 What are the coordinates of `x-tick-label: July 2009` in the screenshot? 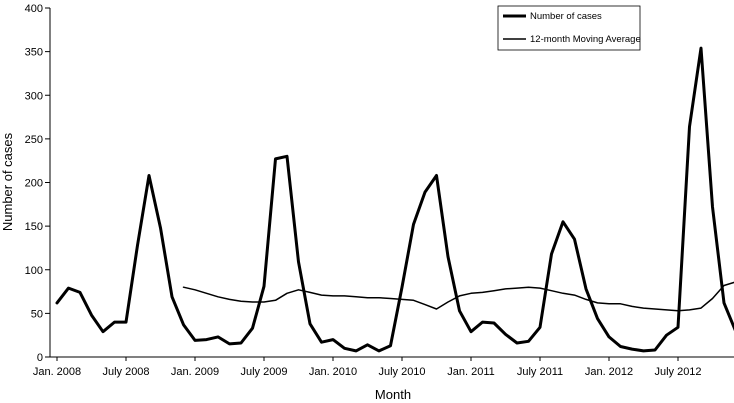 It's located at (263, 372).